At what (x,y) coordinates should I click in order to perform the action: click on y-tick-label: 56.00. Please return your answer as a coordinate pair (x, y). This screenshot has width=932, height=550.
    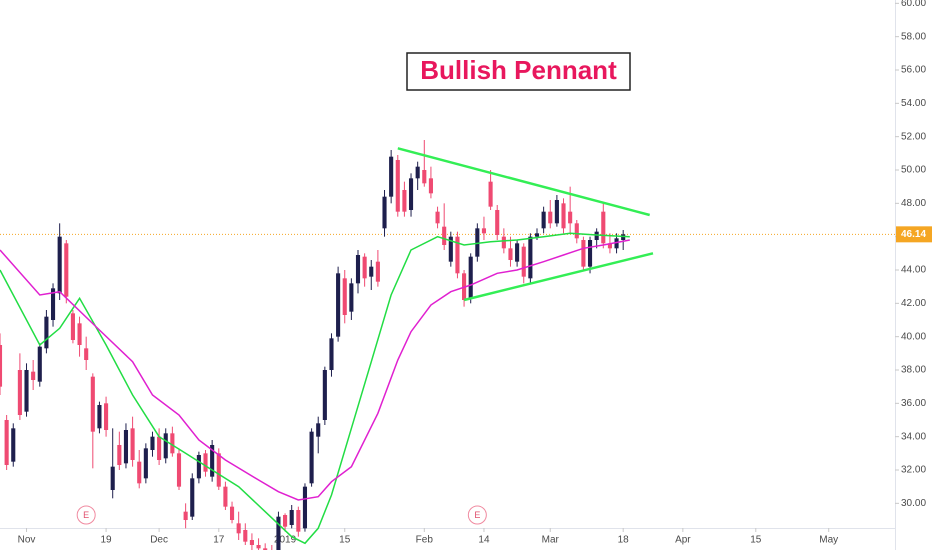
    Looking at the image, I should click on (913, 70).